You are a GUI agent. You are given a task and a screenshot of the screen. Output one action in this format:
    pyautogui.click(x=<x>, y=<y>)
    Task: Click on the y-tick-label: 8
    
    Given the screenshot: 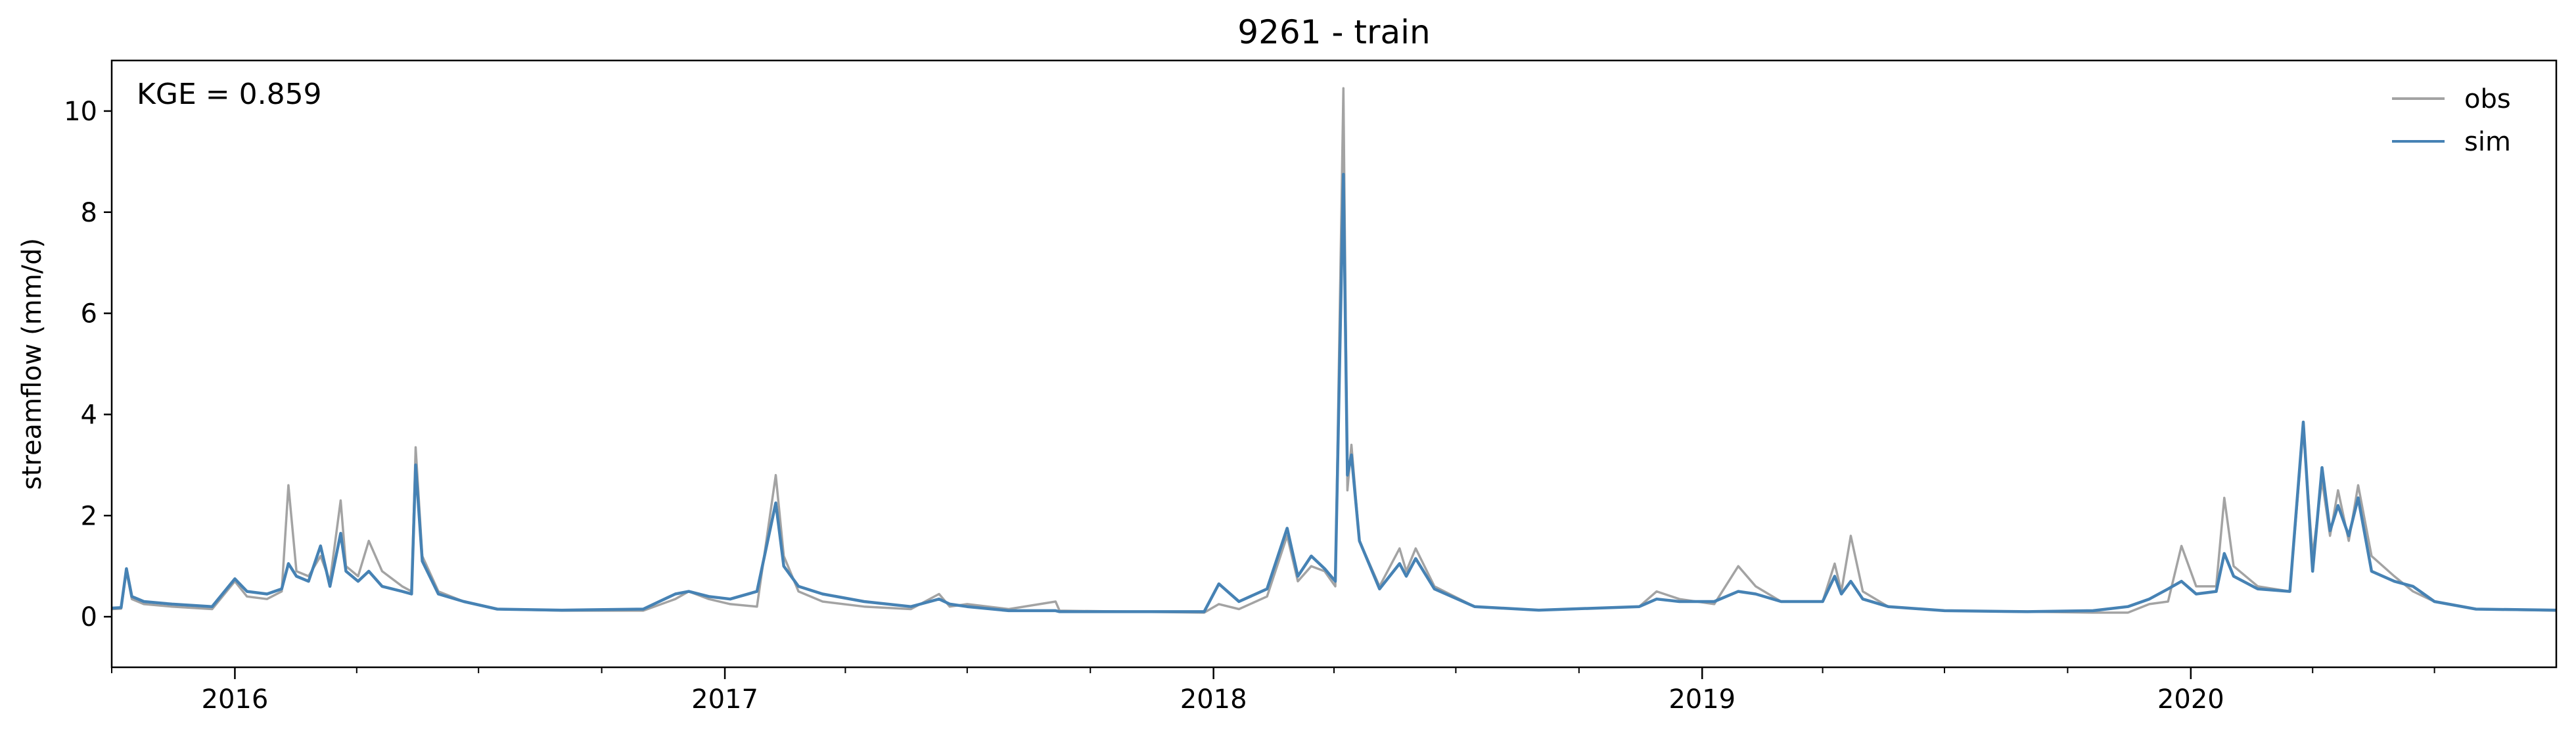 What is the action you would take?
    pyautogui.click(x=89, y=213)
    